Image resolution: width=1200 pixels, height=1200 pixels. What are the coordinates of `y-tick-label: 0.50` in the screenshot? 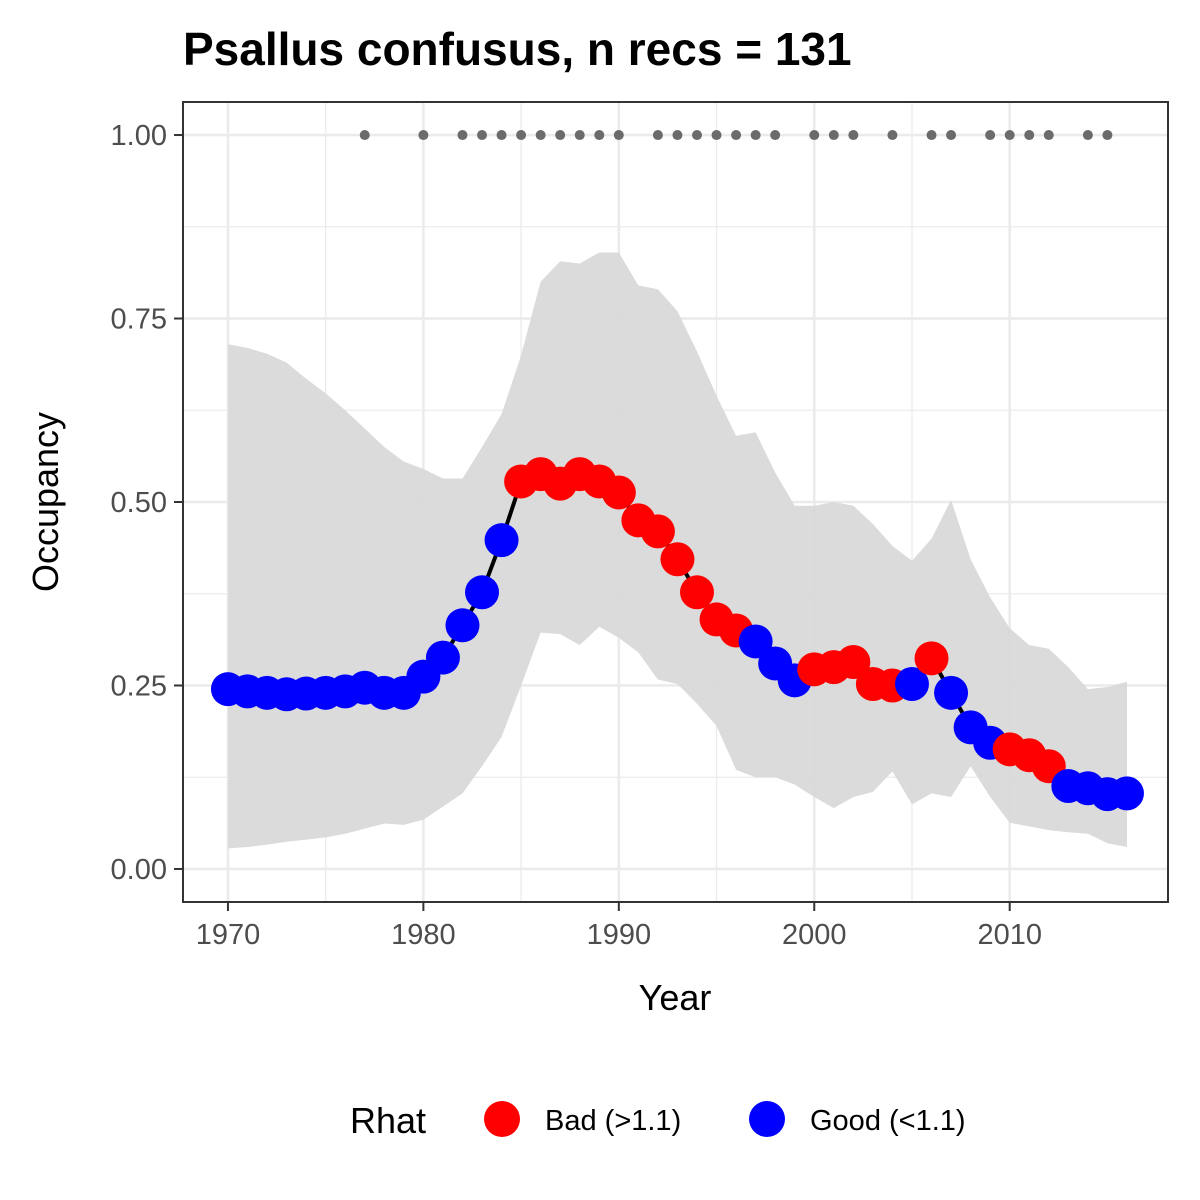 It's located at (139, 503).